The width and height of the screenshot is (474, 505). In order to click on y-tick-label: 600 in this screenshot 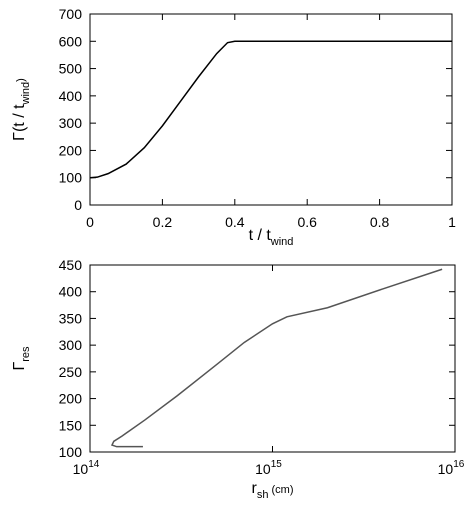, I will do `click(71, 41)`.